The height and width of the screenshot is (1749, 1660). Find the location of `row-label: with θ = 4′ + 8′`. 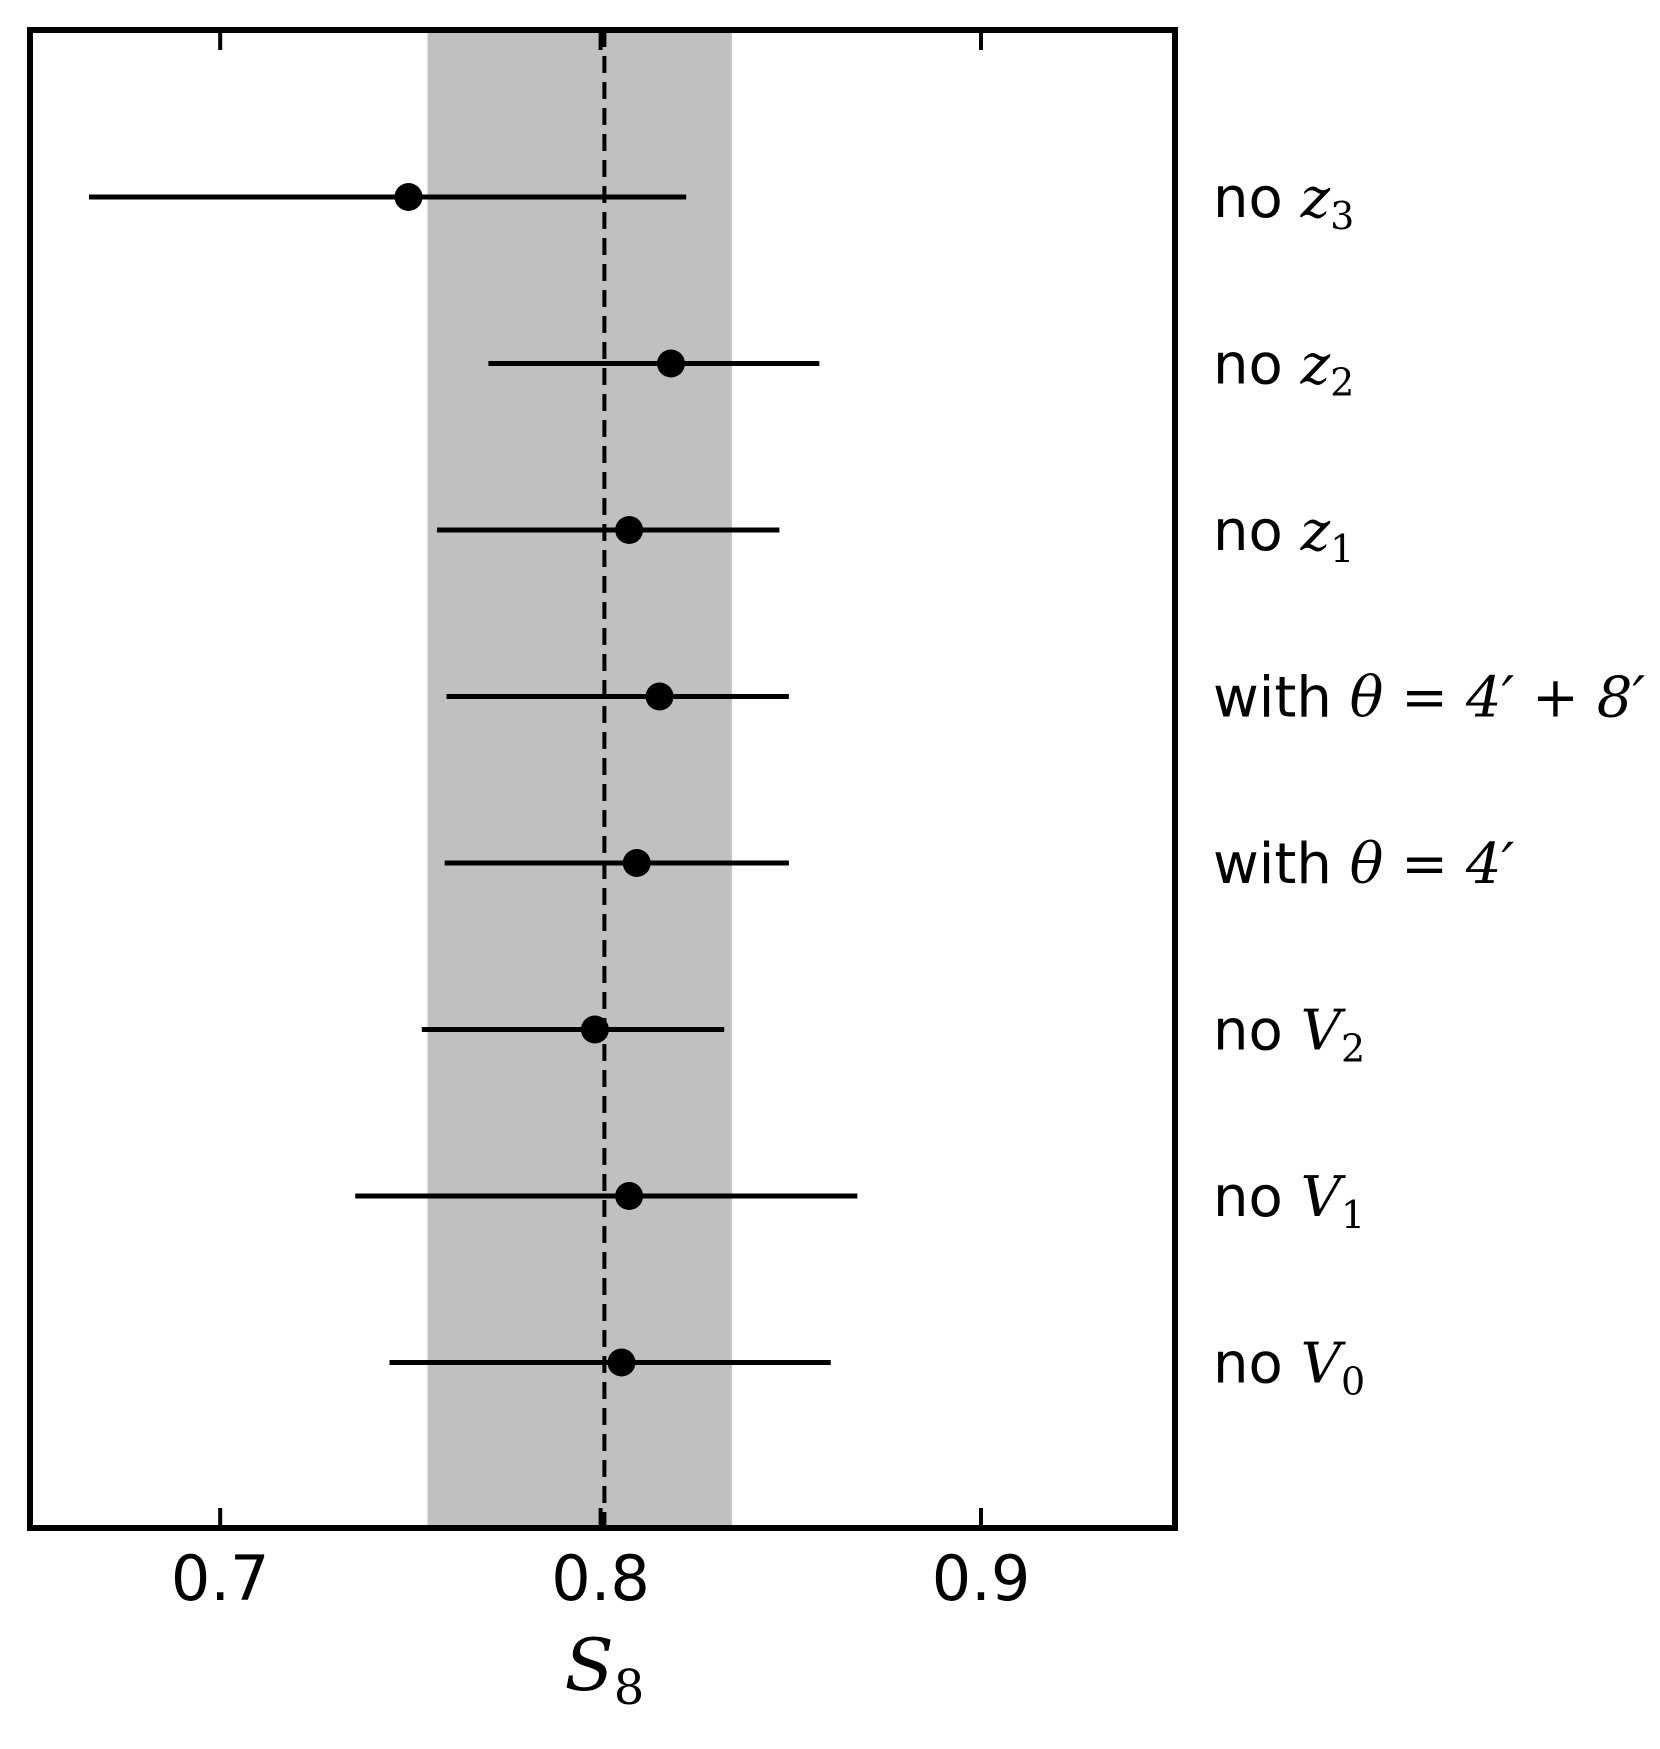

row-label: with θ = 4′ + 8′ is located at coordinates (1429, 698).